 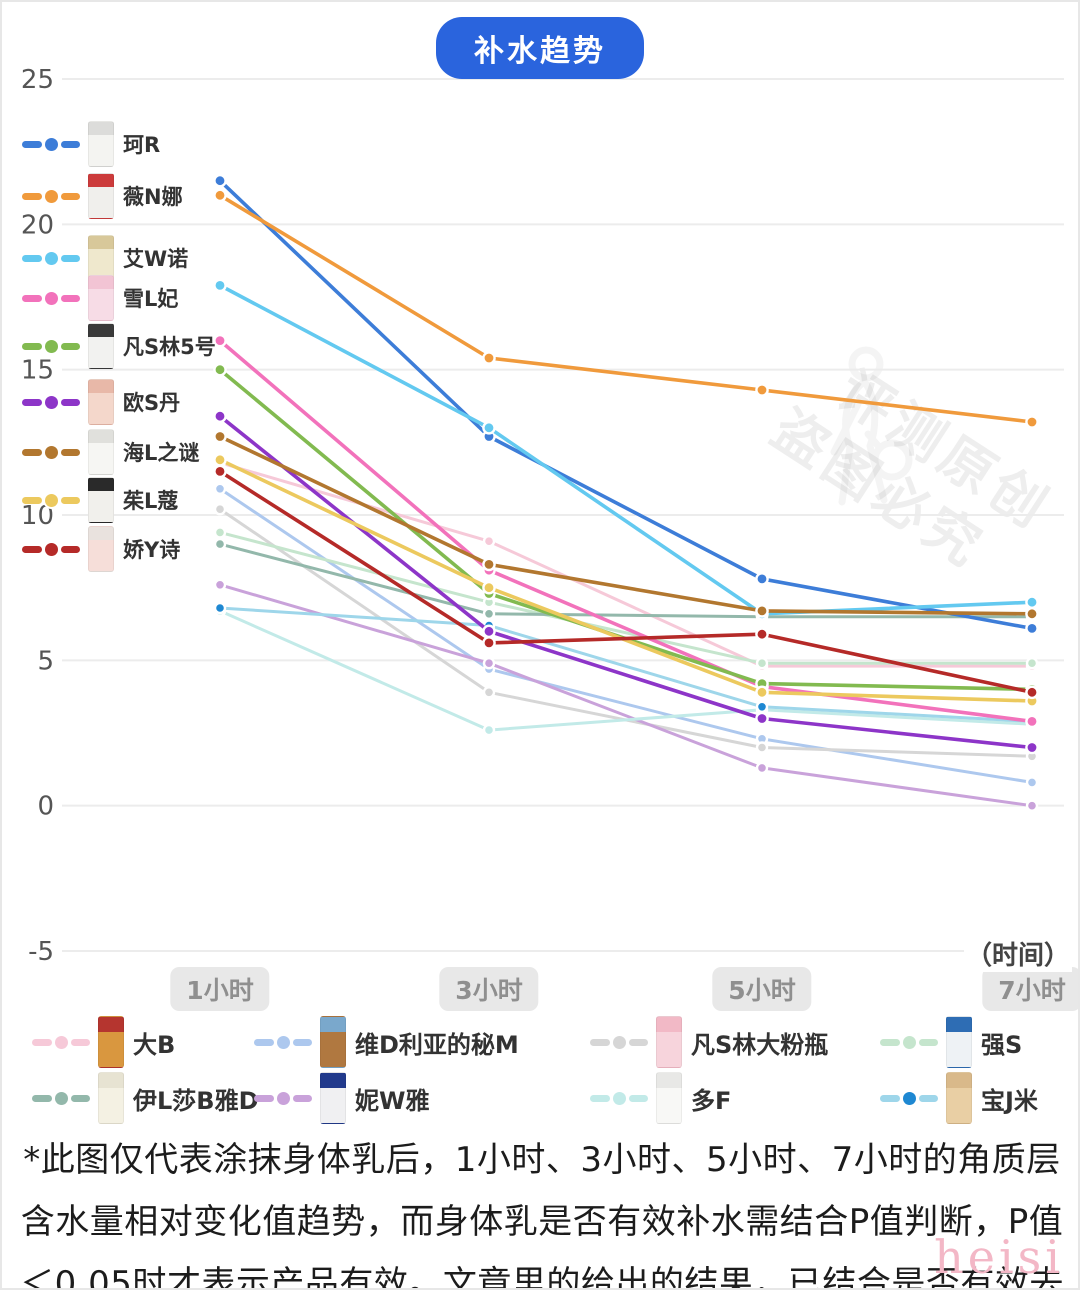 What do you see at coordinates (1017, 953) in the screenshot?
I see `x-axis-unit-label: （时间）` at bounding box center [1017, 953].